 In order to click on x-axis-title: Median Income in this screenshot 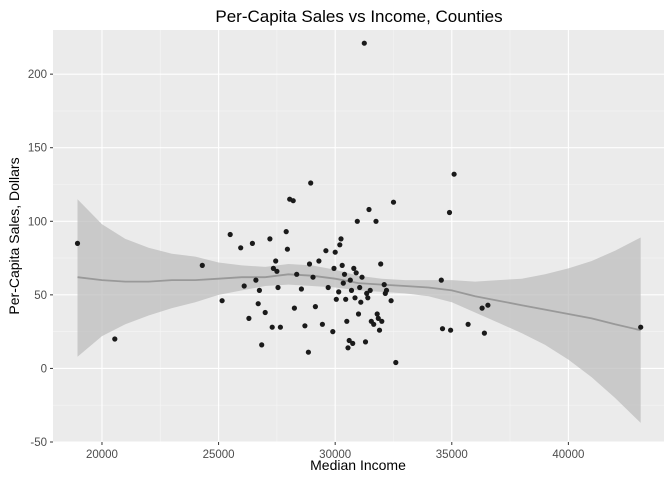, I will do `click(358, 465)`.